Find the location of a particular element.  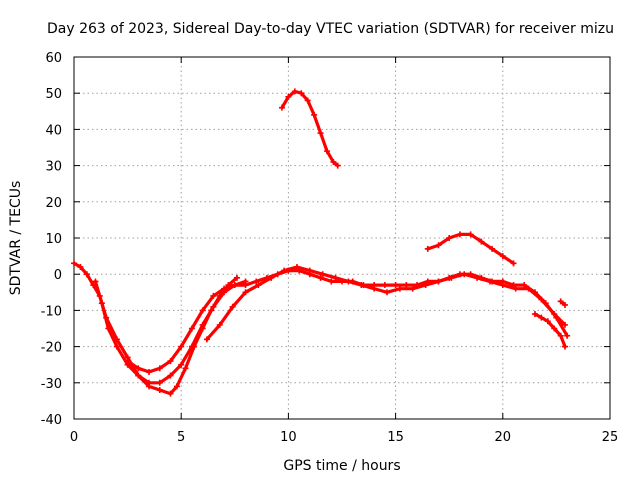

x-tick-label: 0 is located at coordinates (74, 437).